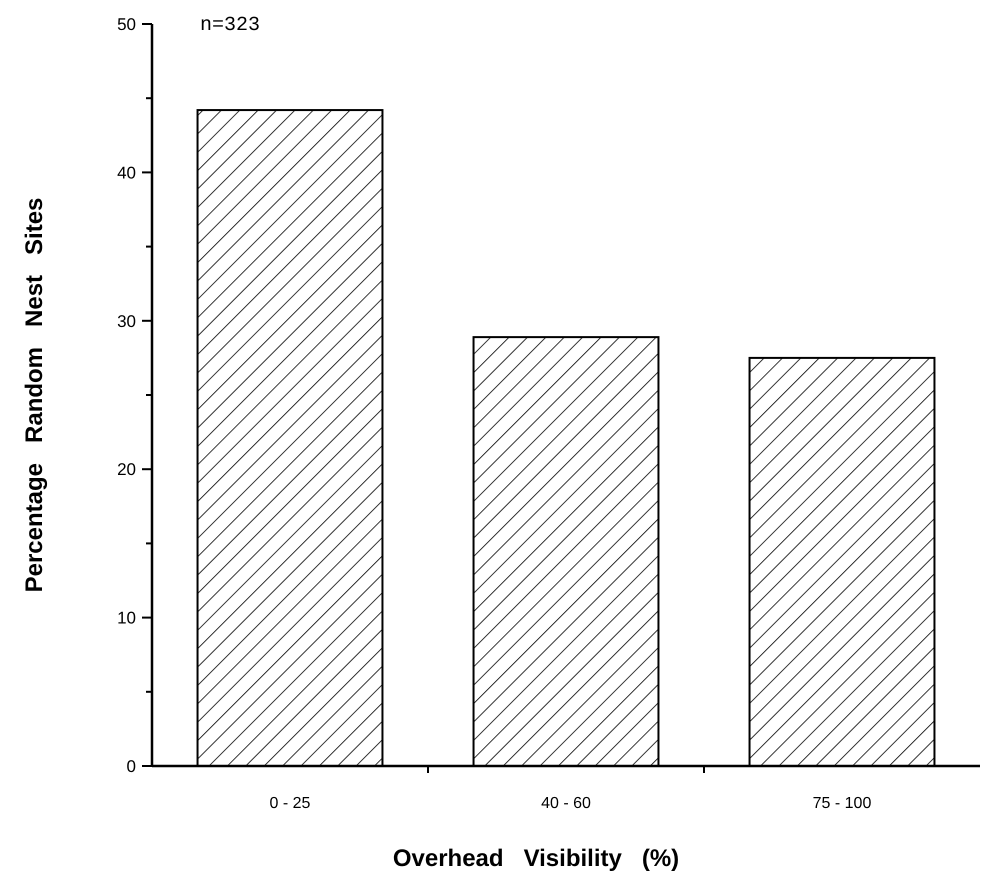  What do you see at coordinates (566, 803) in the screenshot?
I see `x-tick-label: 40 - 60` at bounding box center [566, 803].